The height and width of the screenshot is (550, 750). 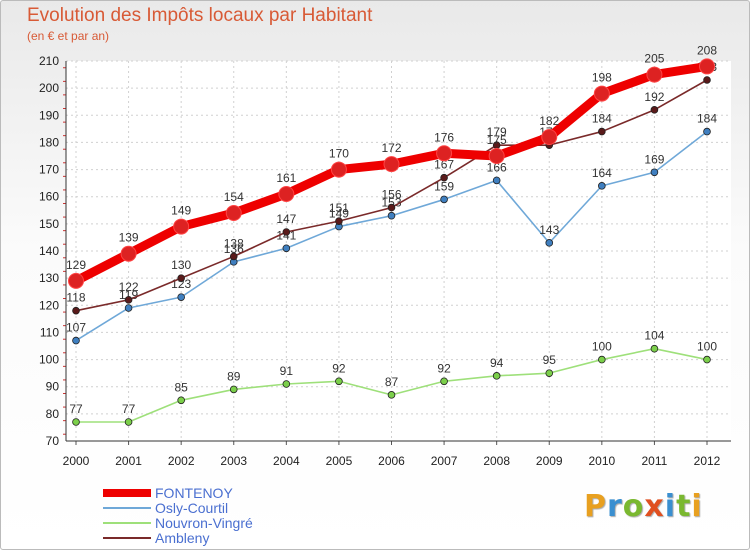 I want to click on x-tick-label: 2010, so click(x=601, y=461).